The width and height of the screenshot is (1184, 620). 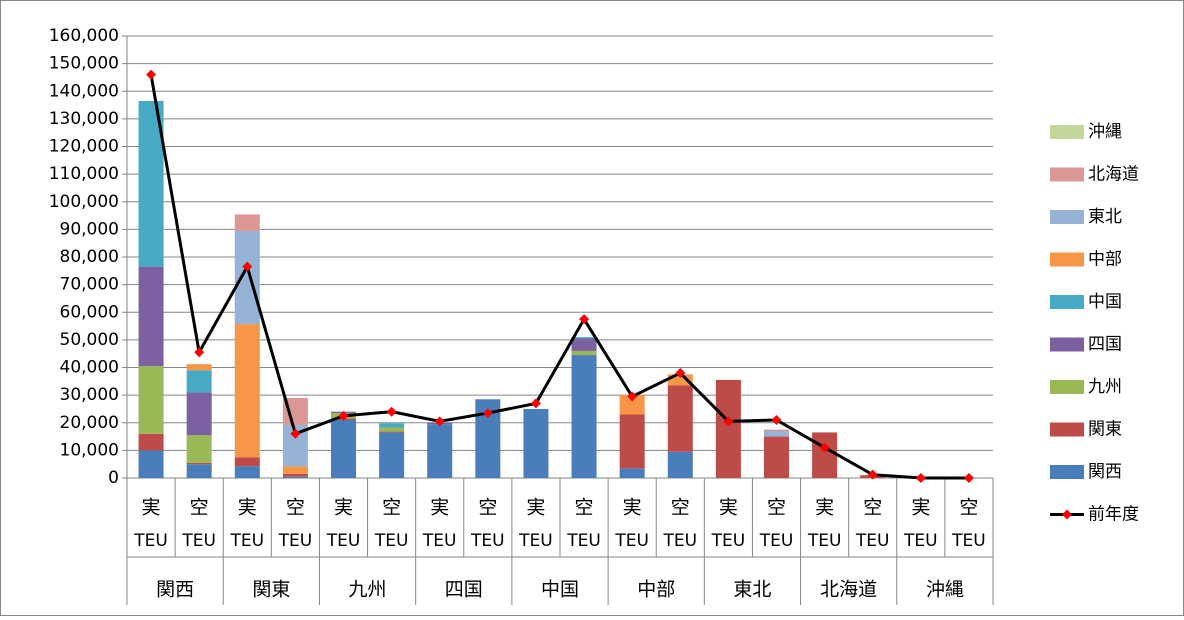 I want to click on legend-marker, so click(x=1067, y=514).